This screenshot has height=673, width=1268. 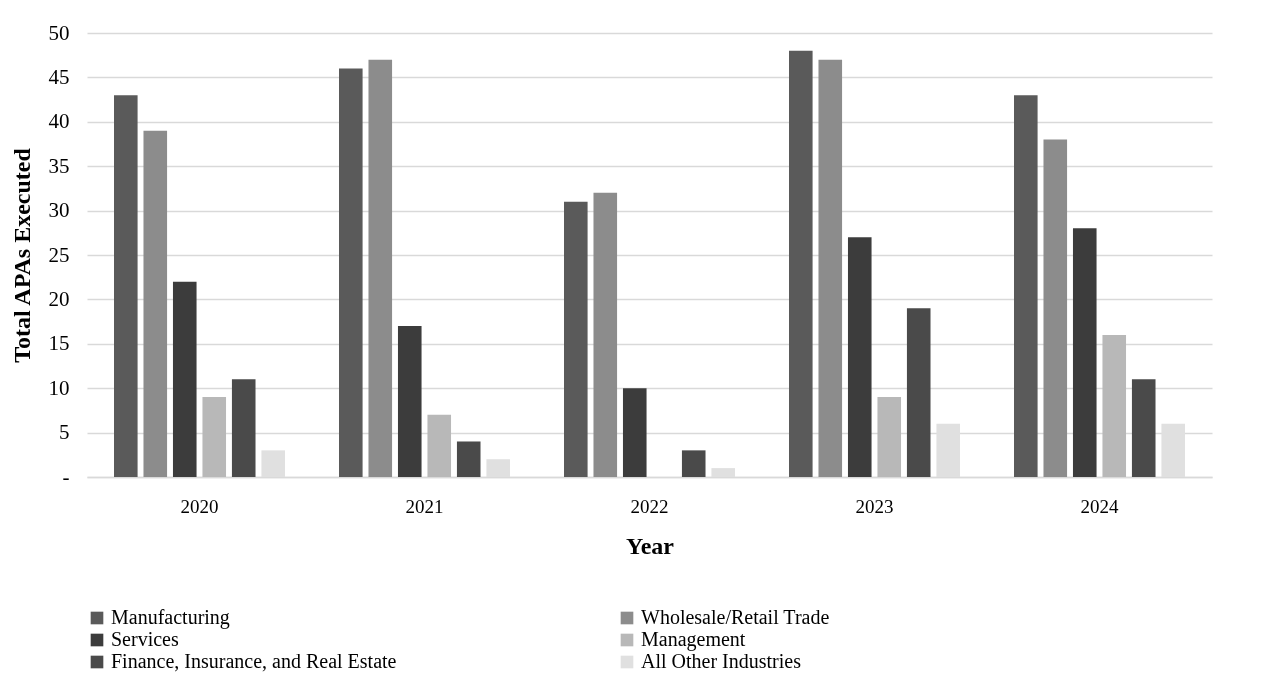 What do you see at coordinates (721, 661) in the screenshot?
I see `legend-label: All Other Industries` at bounding box center [721, 661].